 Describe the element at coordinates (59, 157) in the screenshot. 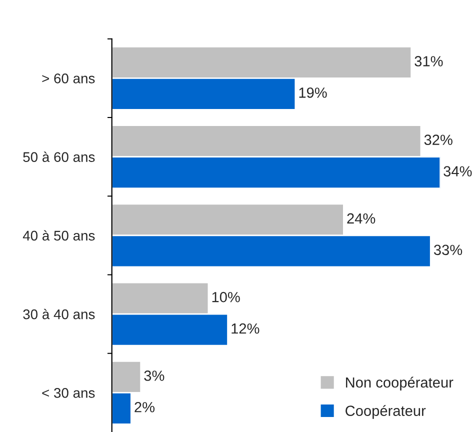

I see `y-tick-label: 50 à 60 ans` at that location.